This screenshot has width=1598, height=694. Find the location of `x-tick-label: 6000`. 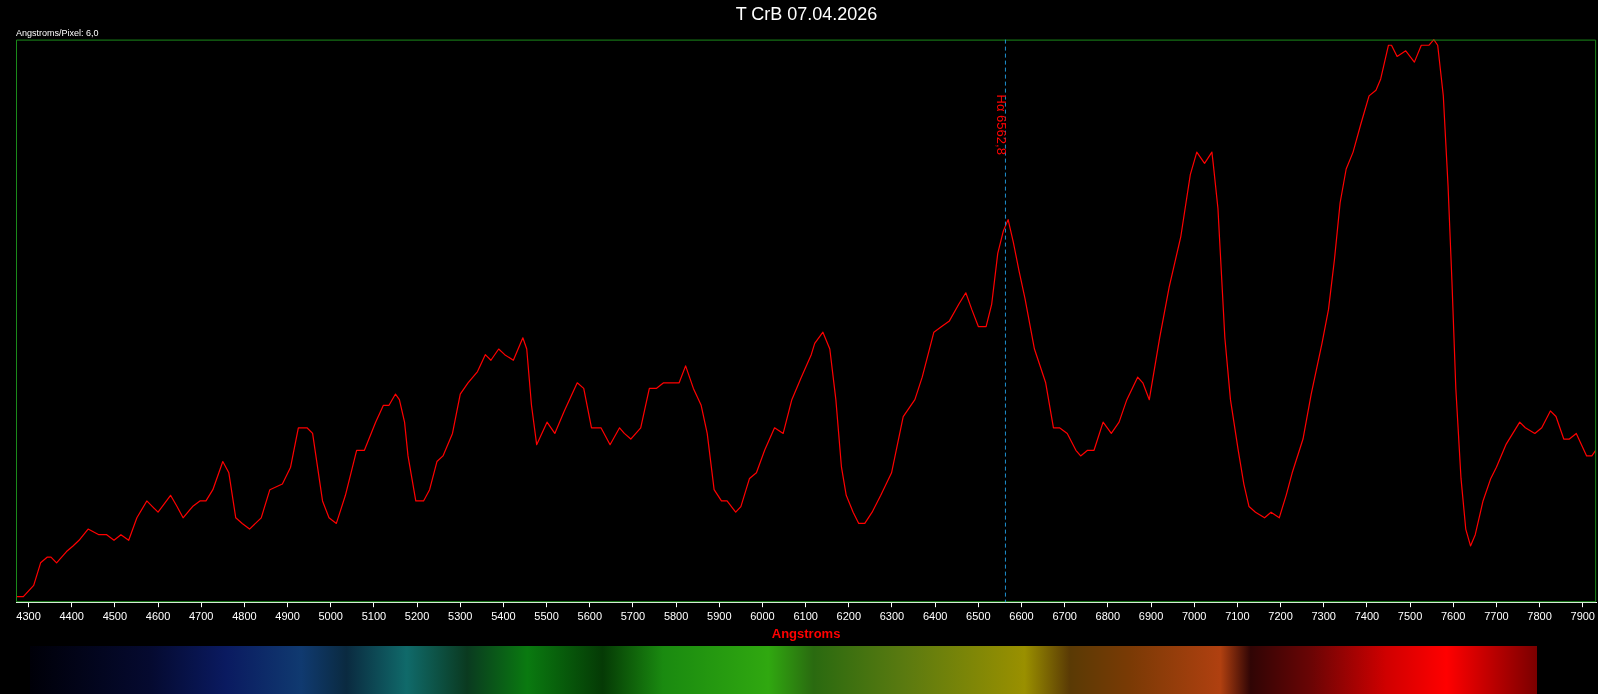

x-tick-label: 6000 is located at coordinates (762, 615).